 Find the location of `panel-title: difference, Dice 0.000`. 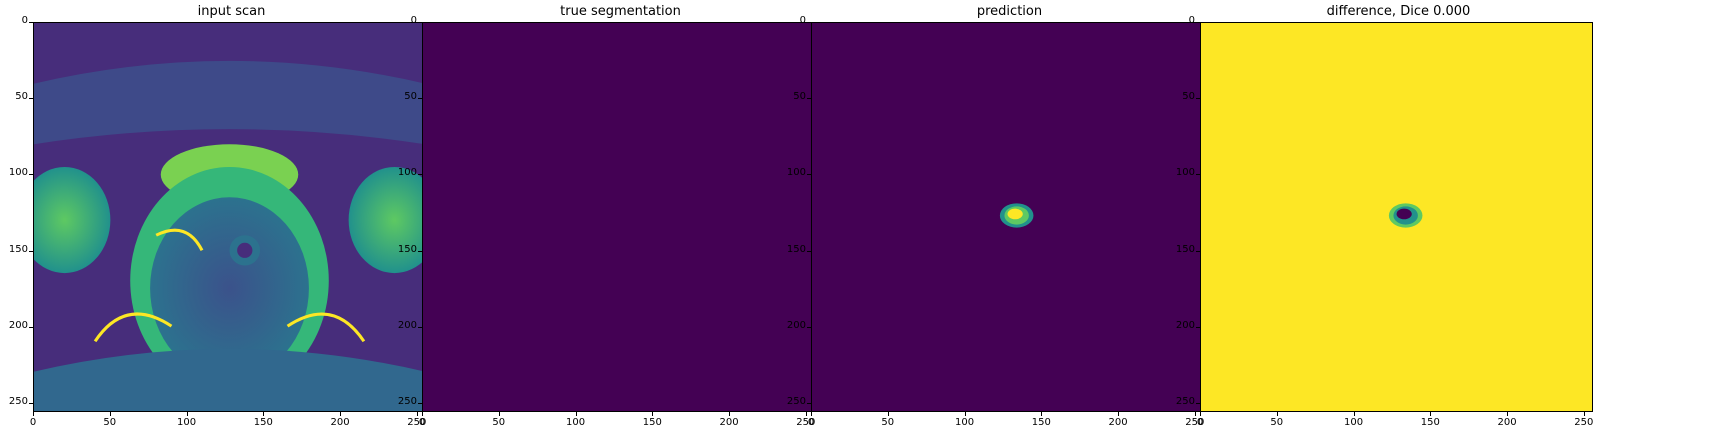

panel-title: difference, Dice 0.000 is located at coordinates (1398, 11).